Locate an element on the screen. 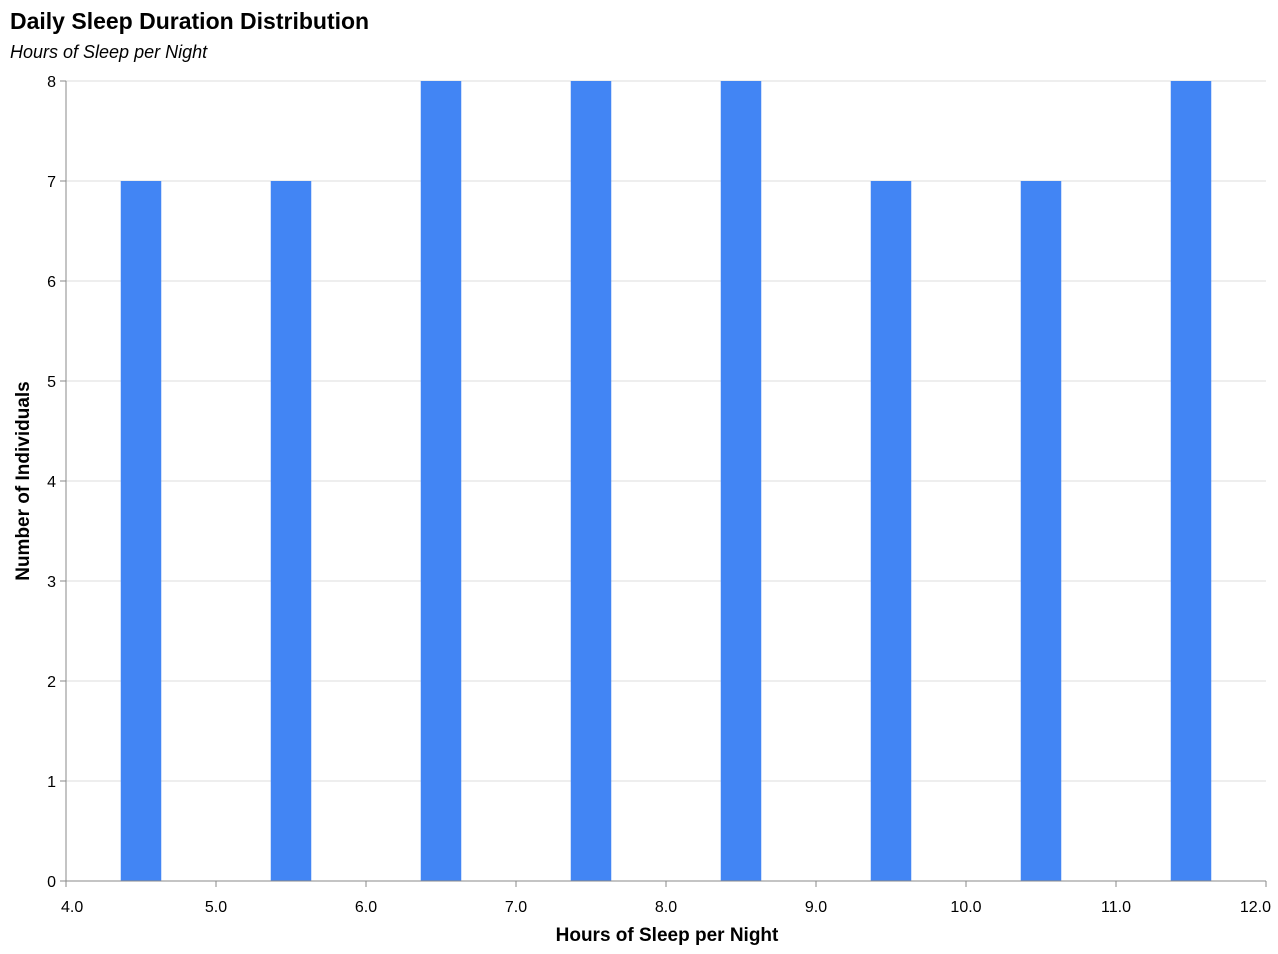 This screenshot has width=1278, height=954. chart-title: Daily Sleep Duration Distribution is located at coordinates (189, 21).